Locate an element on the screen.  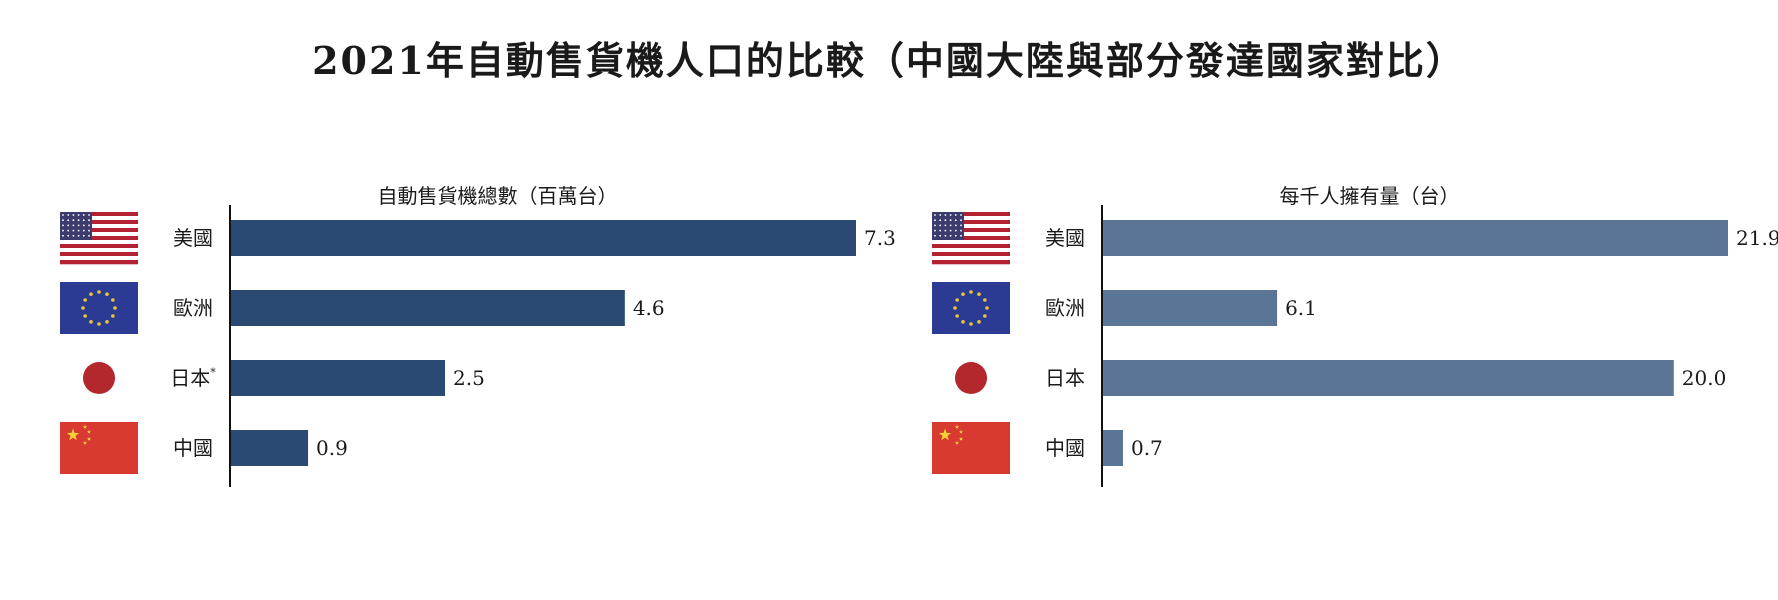
per-thousand-value-label: 6.1 is located at coordinates (1301, 308).